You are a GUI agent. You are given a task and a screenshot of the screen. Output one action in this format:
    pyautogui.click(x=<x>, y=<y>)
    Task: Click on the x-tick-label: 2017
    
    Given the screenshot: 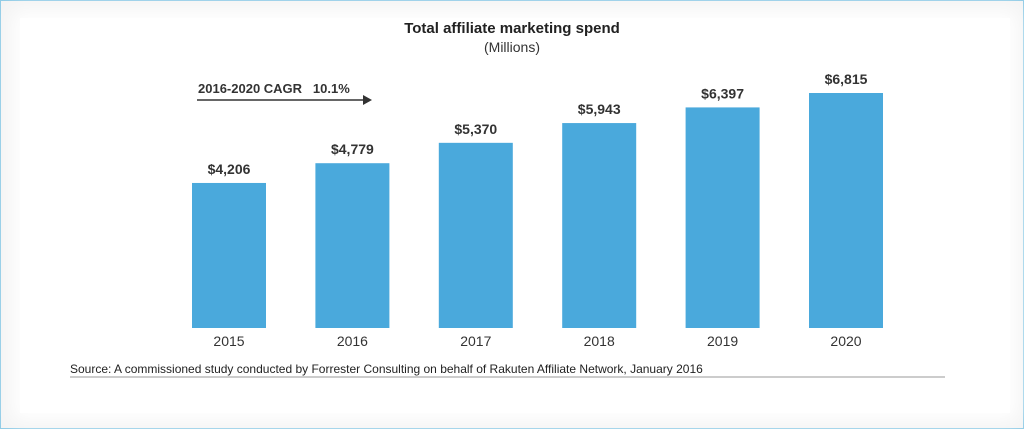 What is the action you would take?
    pyautogui.click(x=475, y=341)
    